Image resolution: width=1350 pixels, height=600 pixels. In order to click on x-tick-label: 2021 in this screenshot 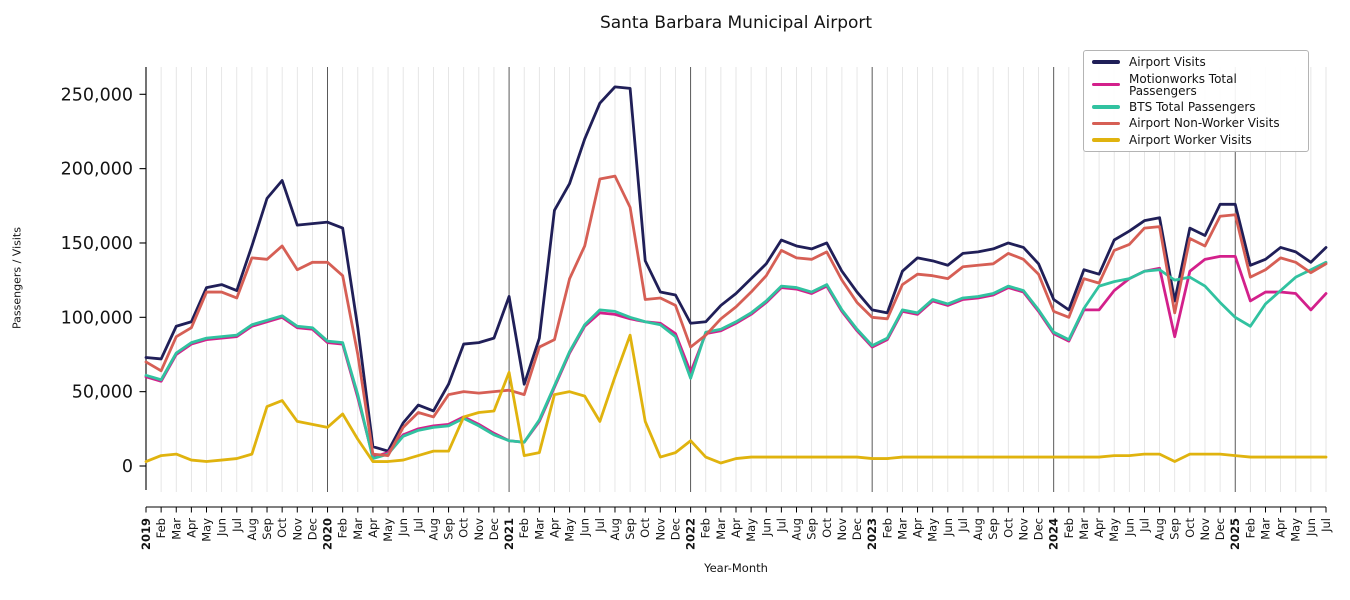, I will do `click(509, 534)`.